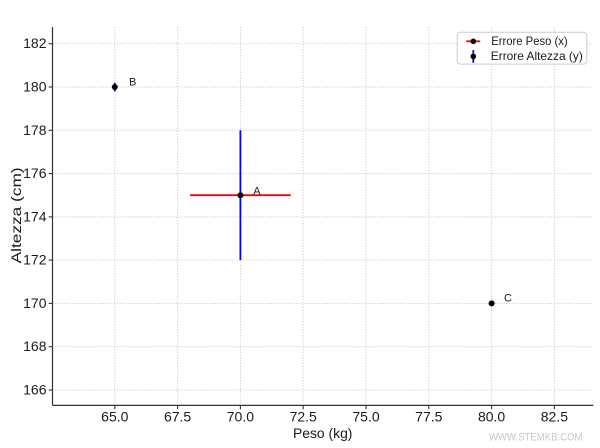 Image resolution: width=600 pixels, height=448 pixels. I want to click on svg-text: Errore Altezza (y), so click(537, 56).